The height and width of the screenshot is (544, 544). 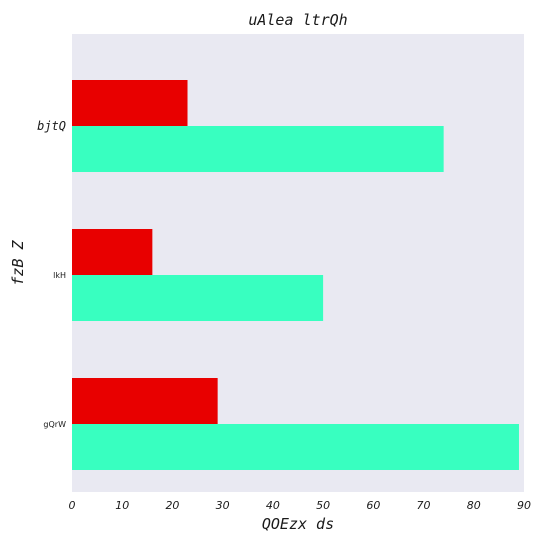 What do you see at coordinates (72, 505) in the screenshot?
I see `x-tick-label: 0` at bounding box center [72, 505].